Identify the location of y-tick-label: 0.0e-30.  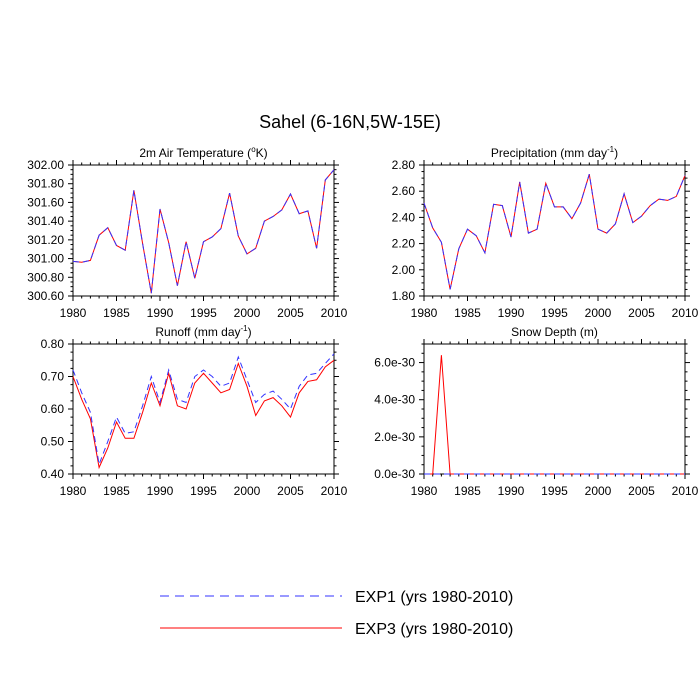
(394, 474).